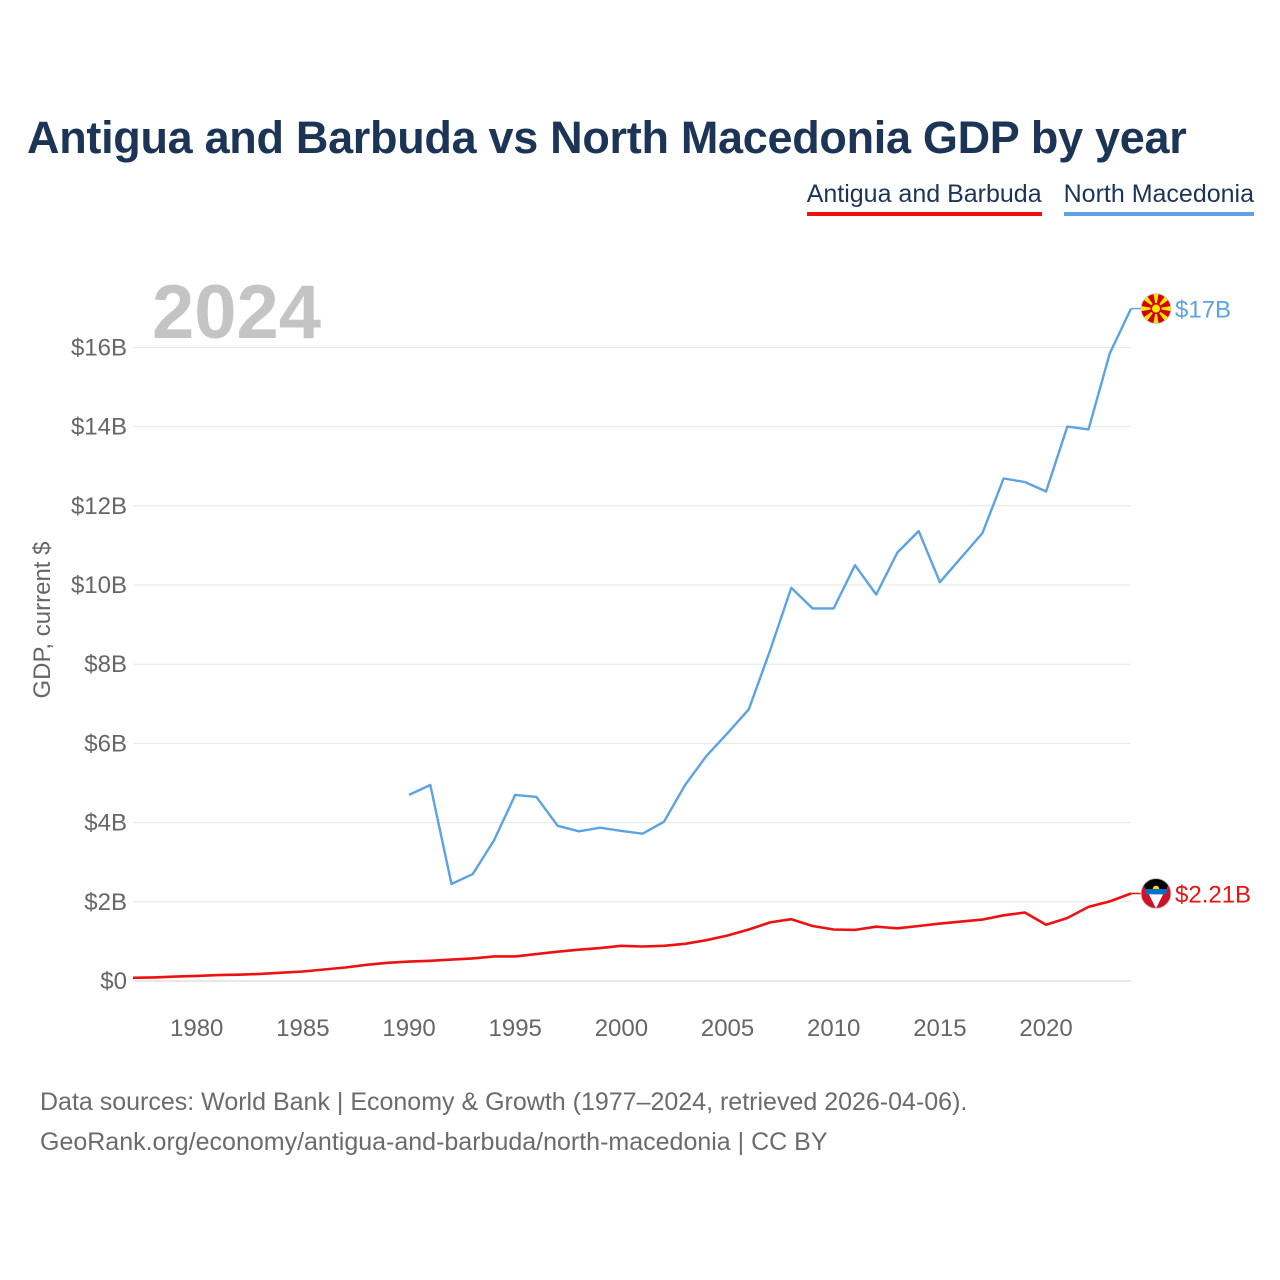 This screenshot has height=1280, width=1280. Describe the element at coordinates (1156, 309) in the screenshot. I see `north-macedonia-flag-icon` at that location.